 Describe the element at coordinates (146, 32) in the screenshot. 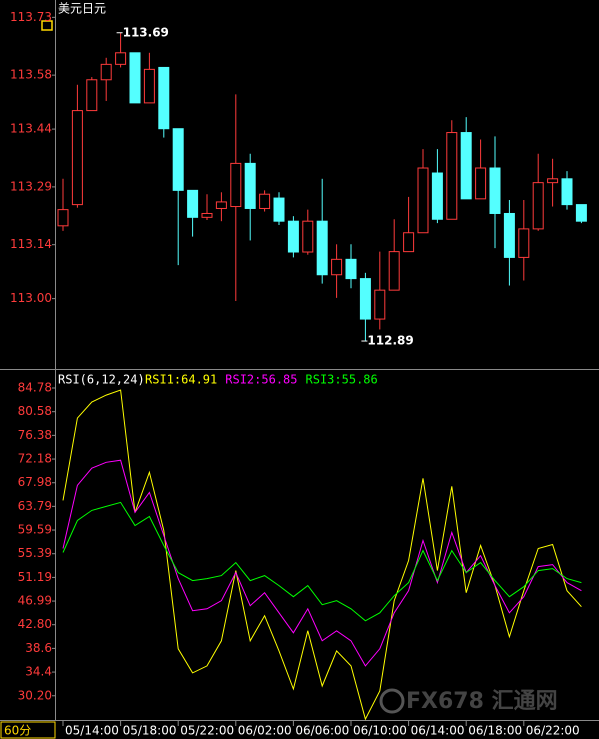

I see `high-label: 113.69` at that location.